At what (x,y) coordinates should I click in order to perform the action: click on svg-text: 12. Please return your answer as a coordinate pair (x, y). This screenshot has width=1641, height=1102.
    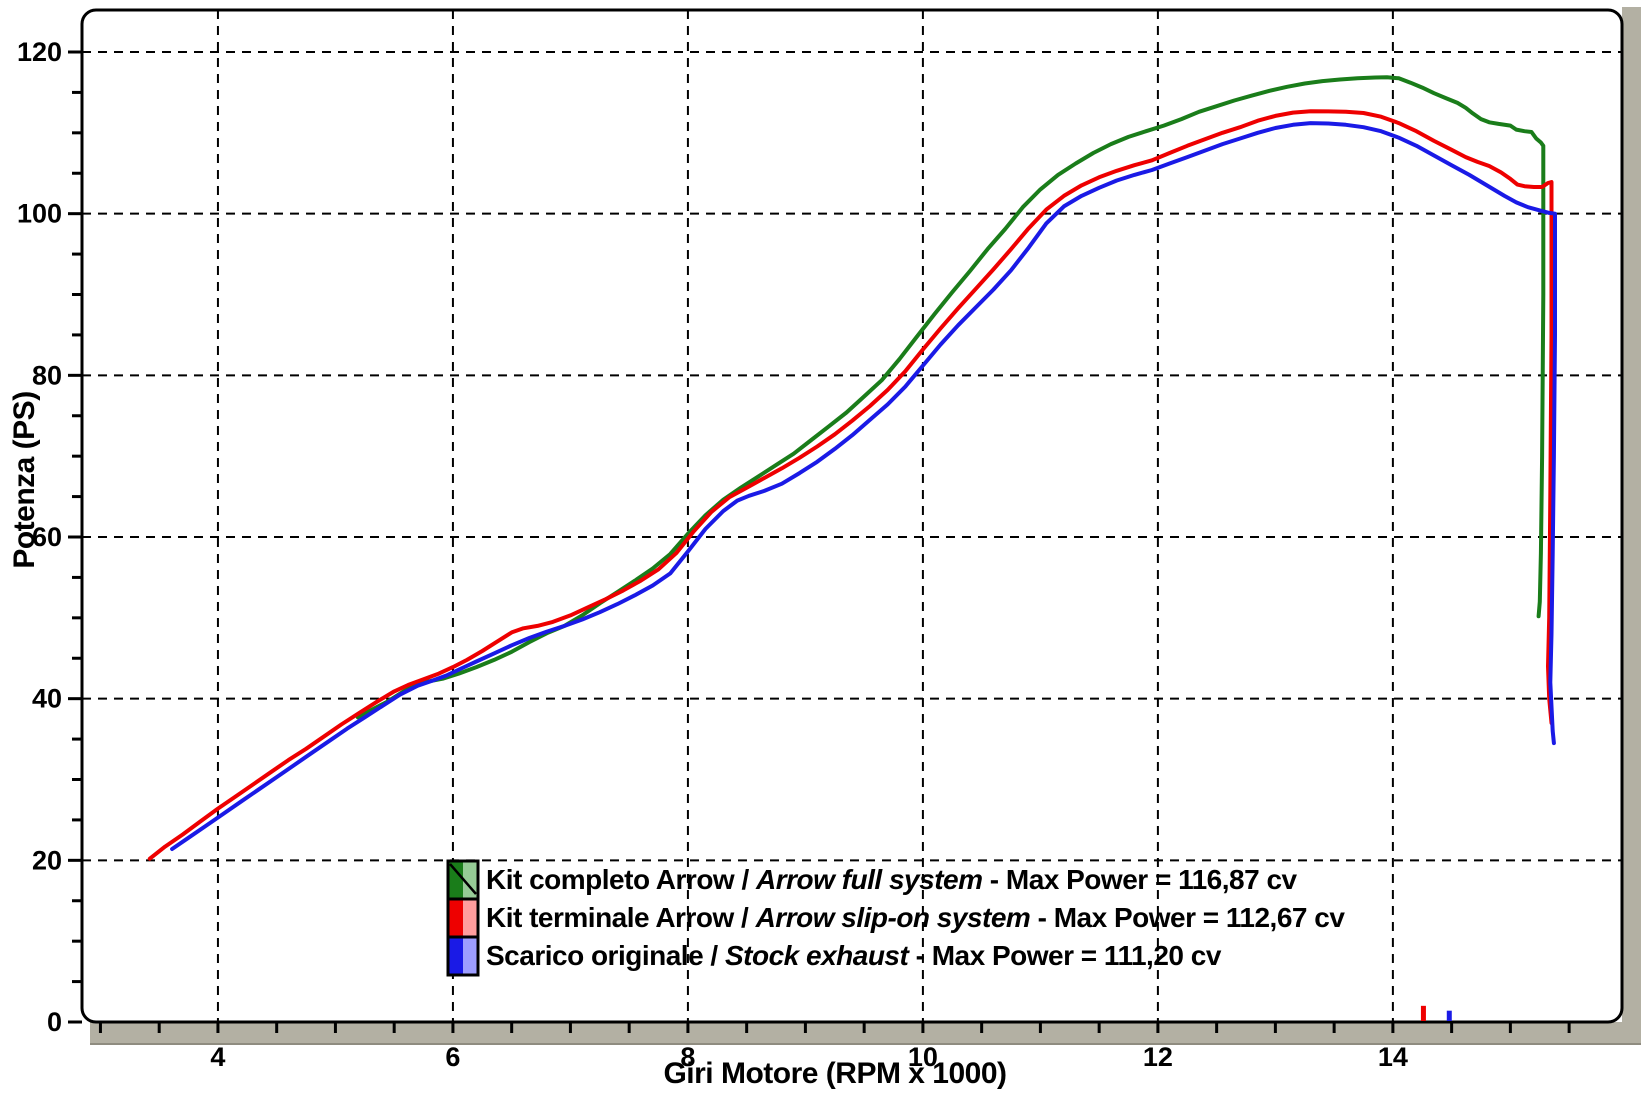
    Looking at the image, I should click on (1158, 1057).